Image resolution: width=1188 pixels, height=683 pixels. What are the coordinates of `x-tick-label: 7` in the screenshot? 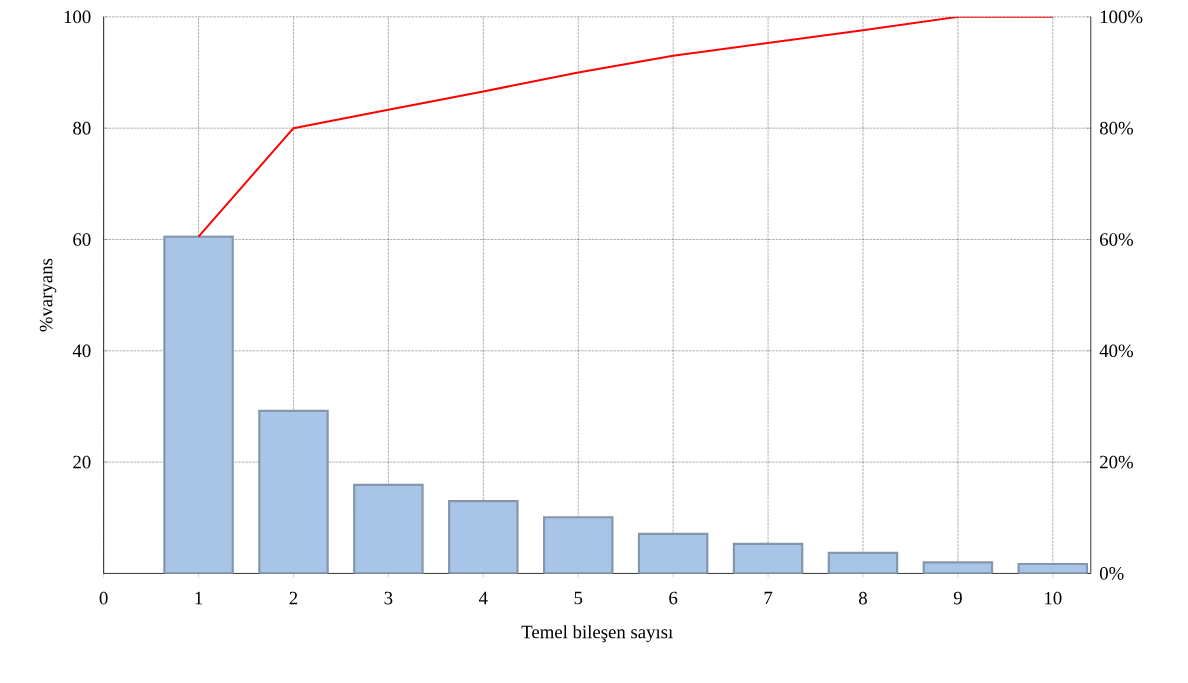 It's located at (768, 598).